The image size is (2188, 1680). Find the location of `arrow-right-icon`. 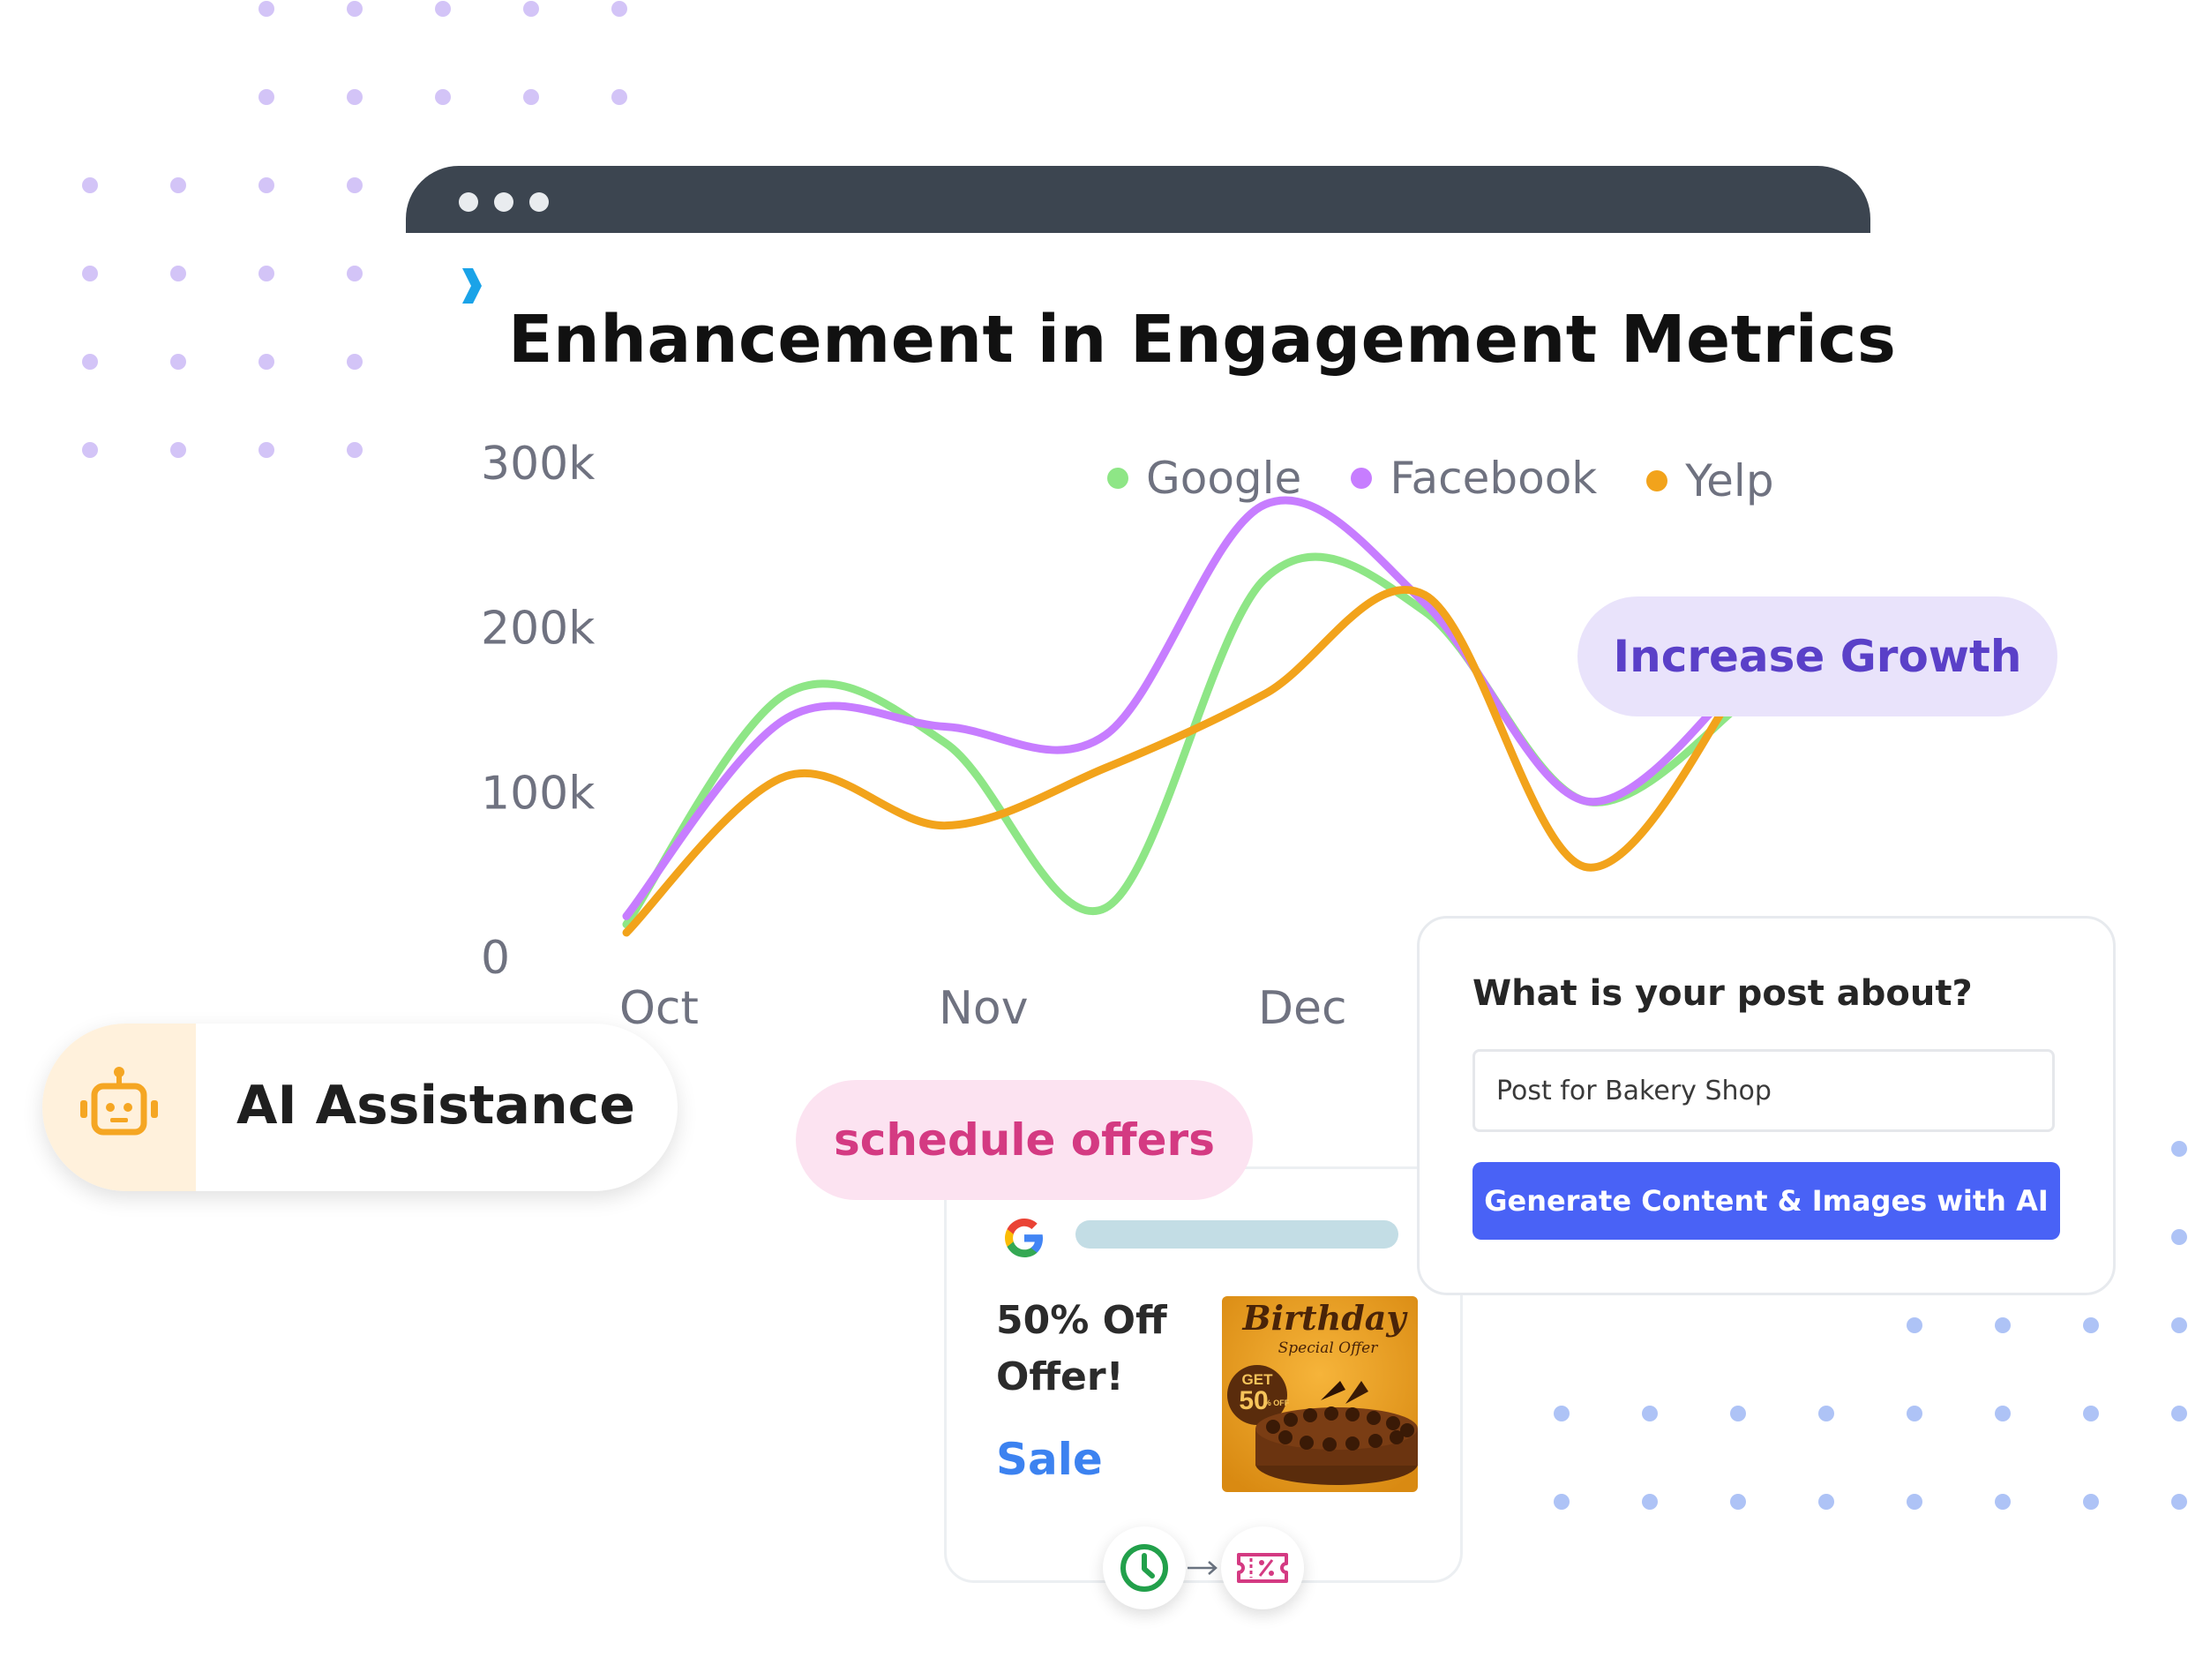

arrow-right-icon is located at coordinates (1203, 1568).